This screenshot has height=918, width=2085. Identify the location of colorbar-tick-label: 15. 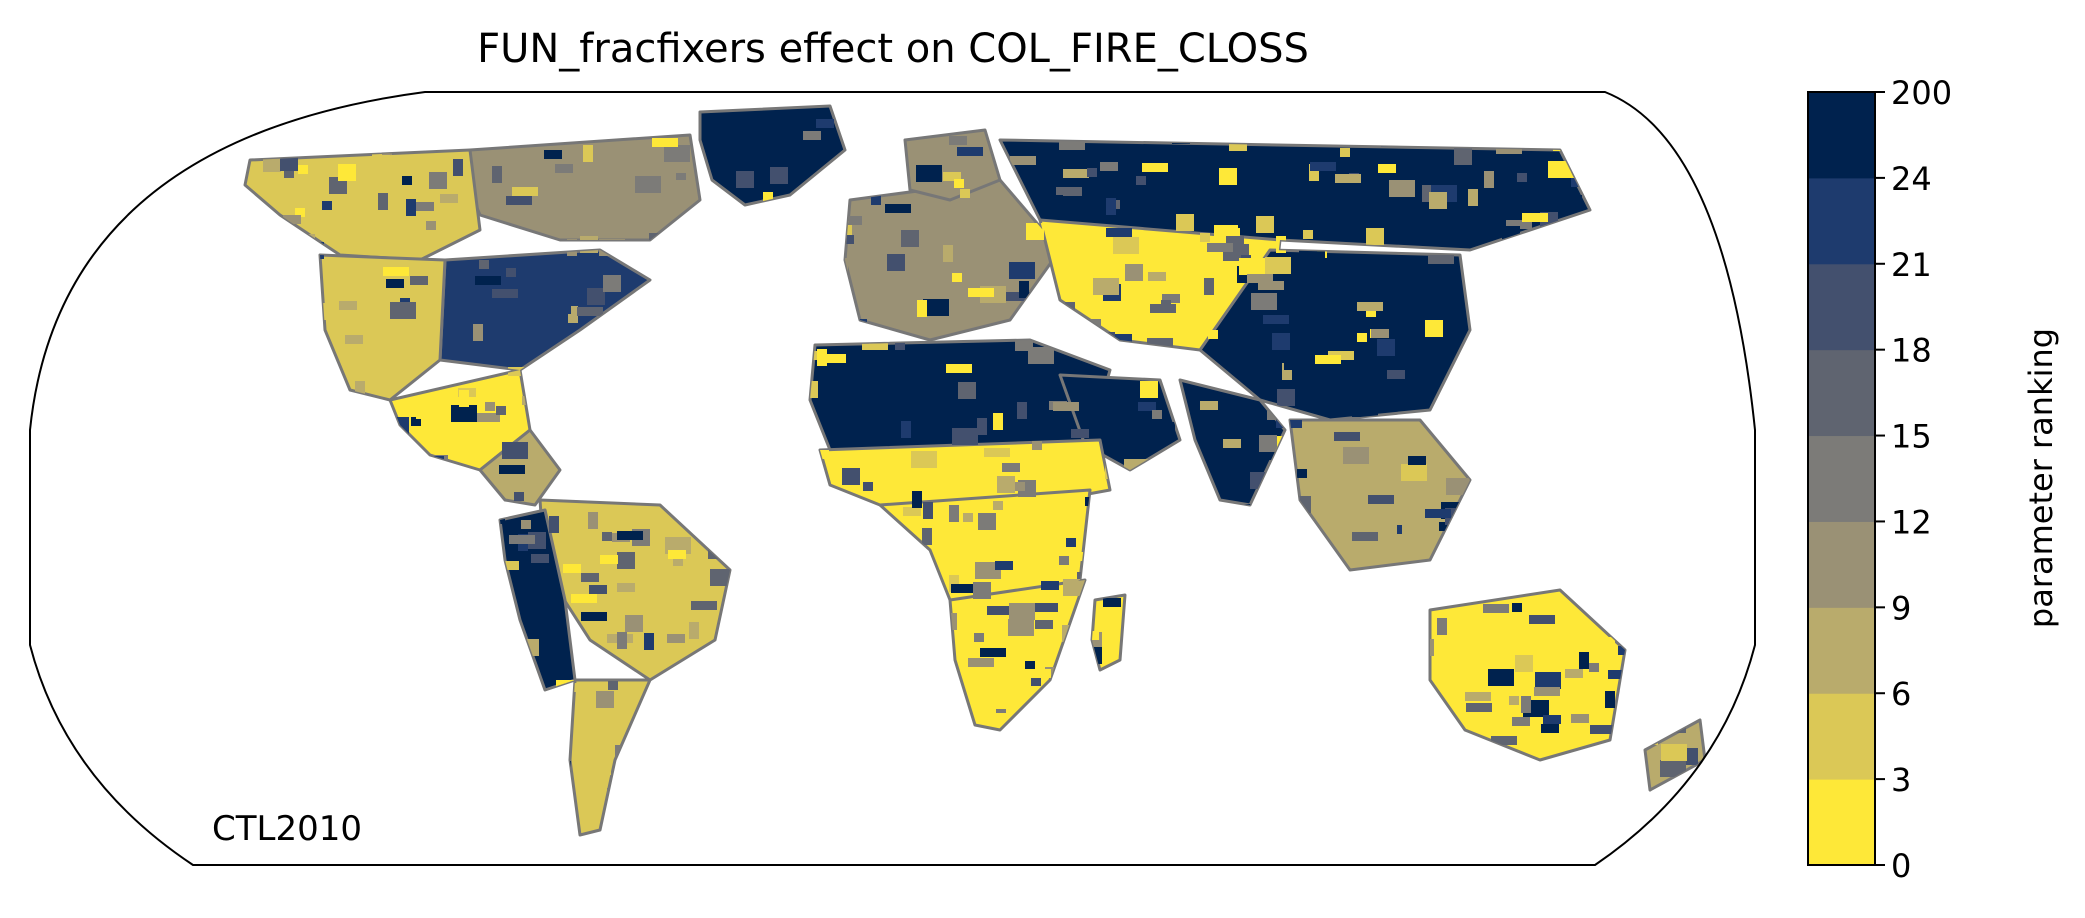
(1911, 437).